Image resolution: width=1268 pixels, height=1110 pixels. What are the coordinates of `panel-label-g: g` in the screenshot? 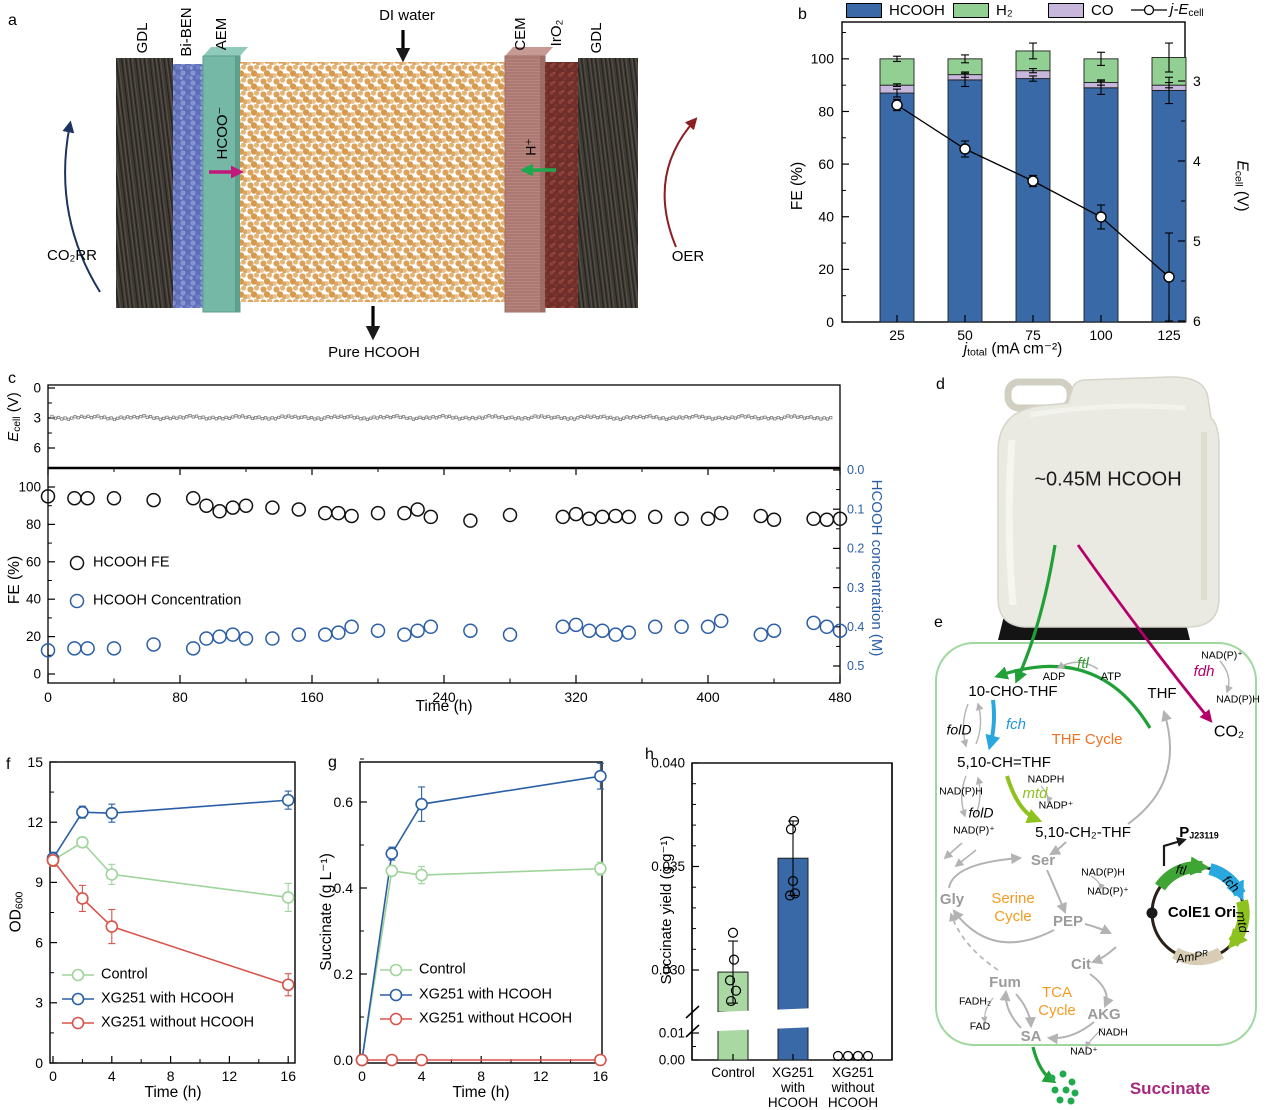 It's located at (332, 762).